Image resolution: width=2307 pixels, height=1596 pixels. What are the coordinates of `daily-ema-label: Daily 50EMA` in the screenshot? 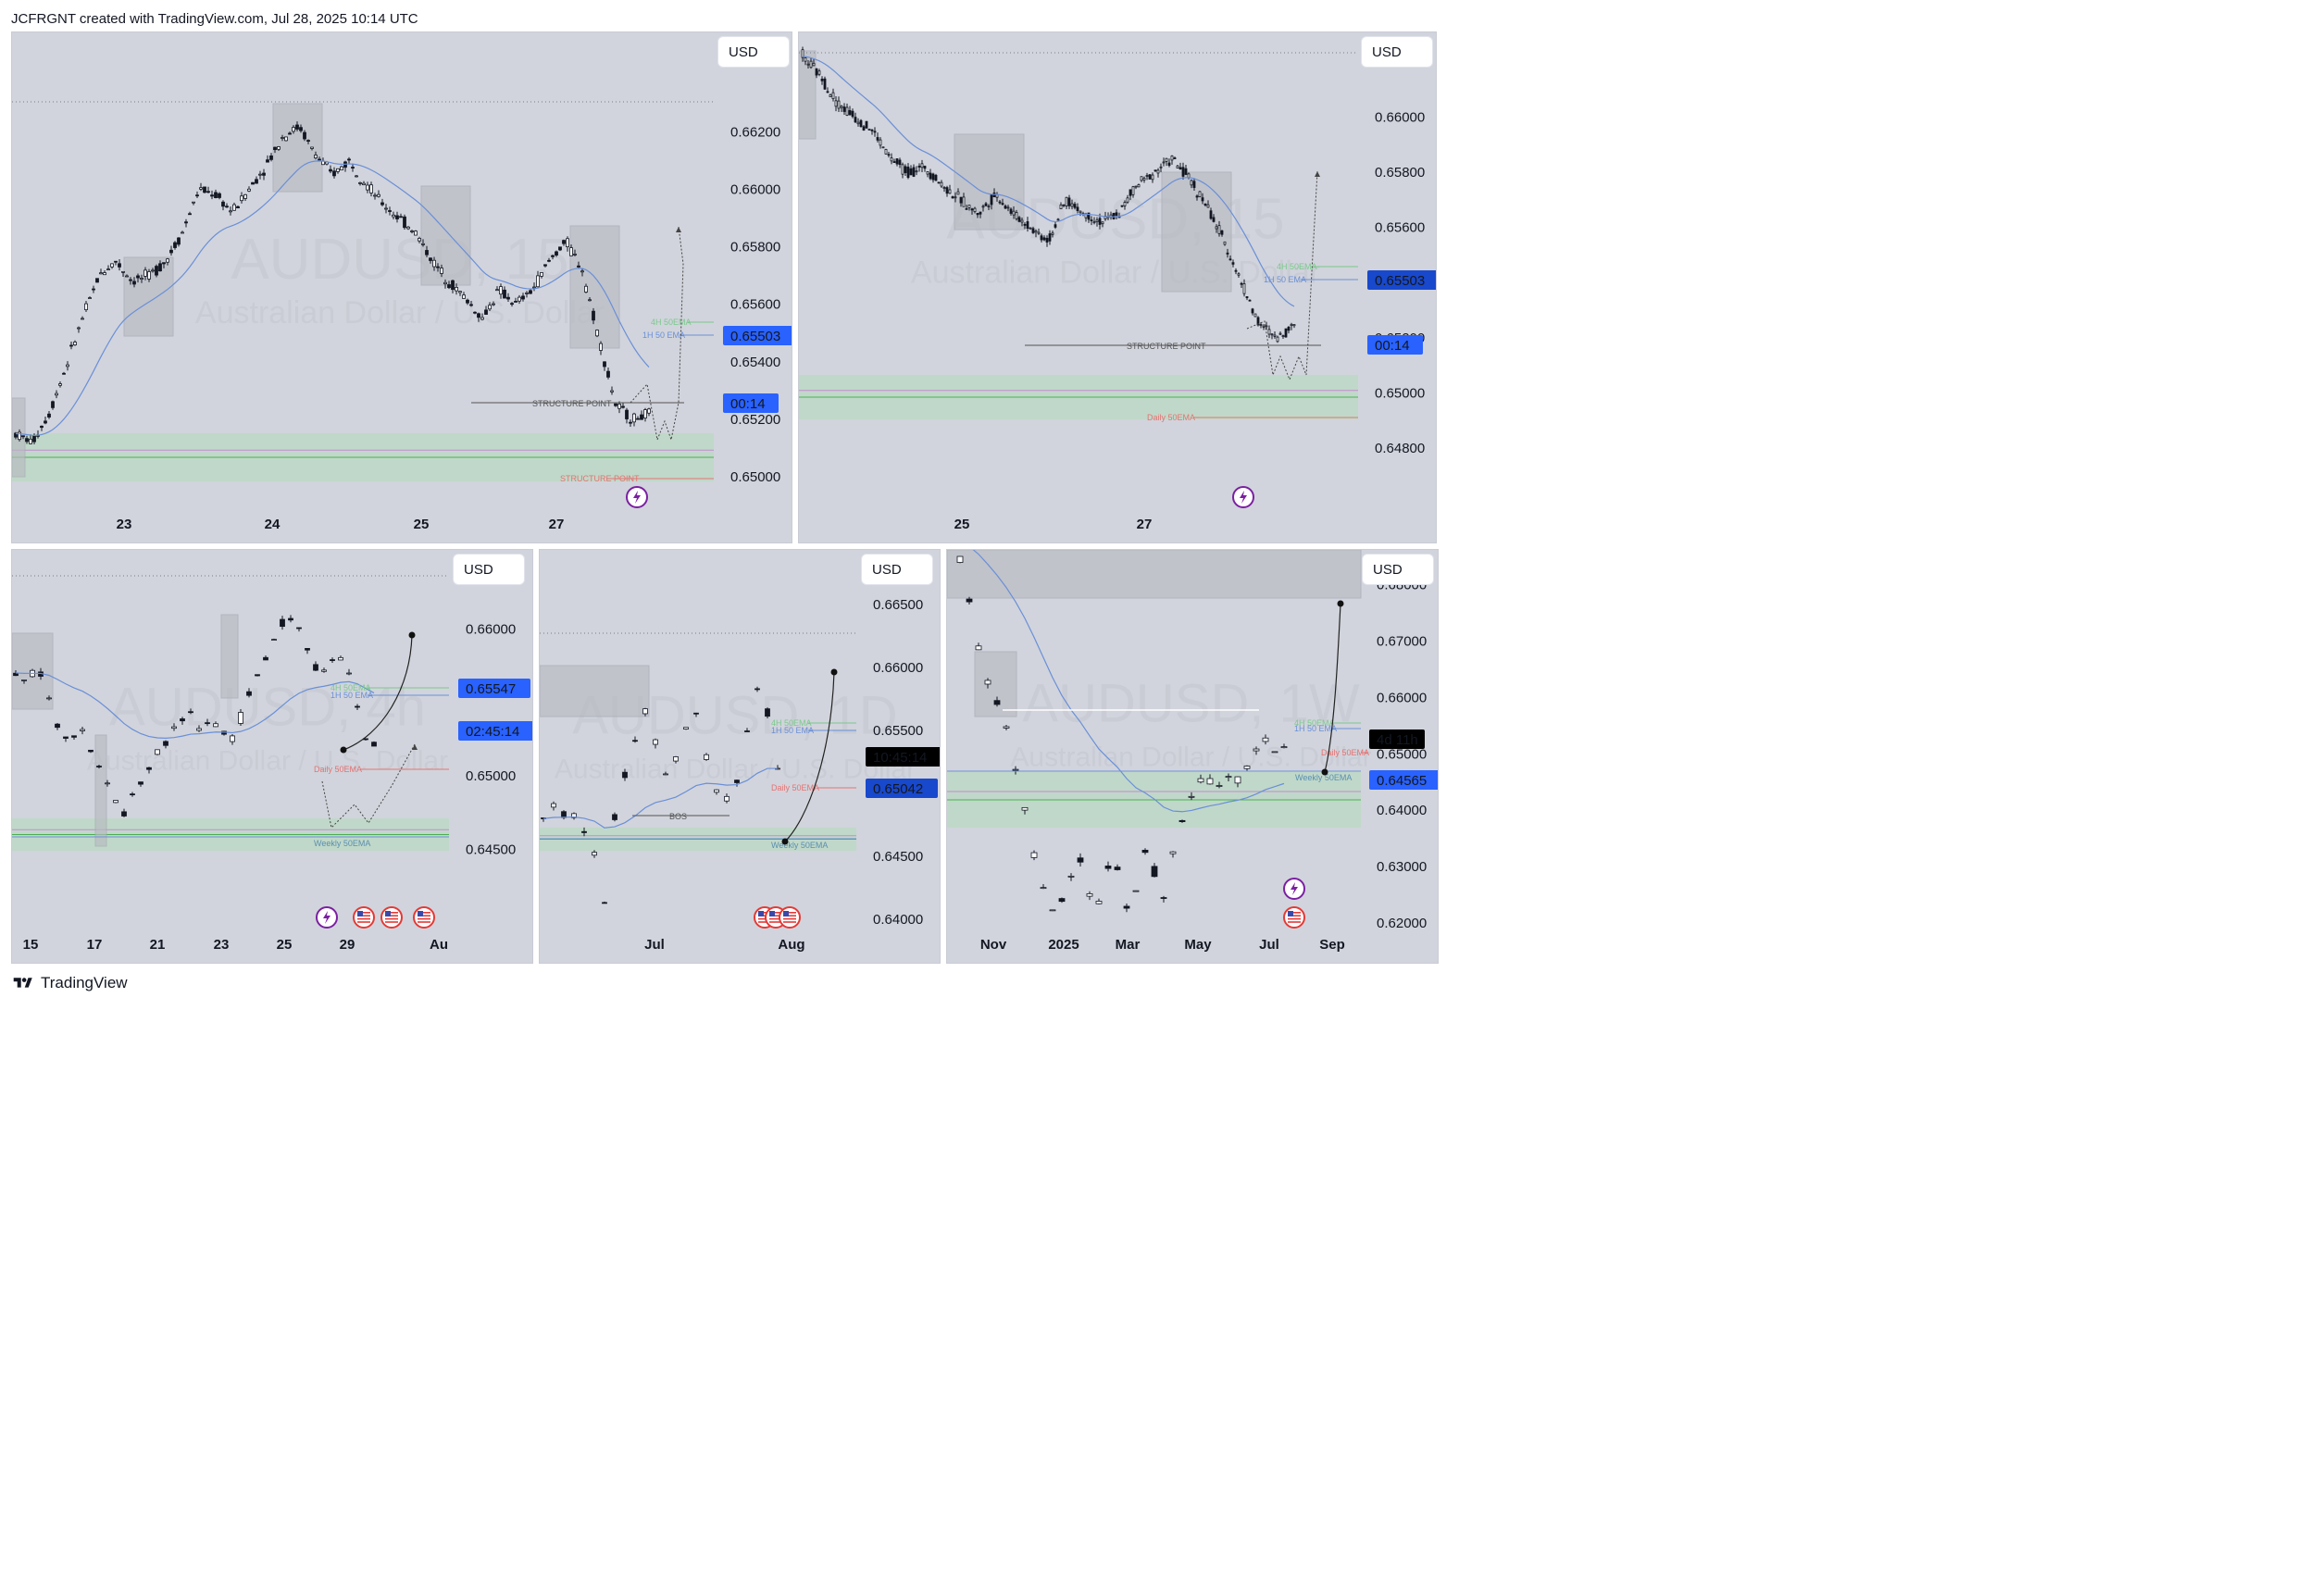 It's located at (1171, 417).